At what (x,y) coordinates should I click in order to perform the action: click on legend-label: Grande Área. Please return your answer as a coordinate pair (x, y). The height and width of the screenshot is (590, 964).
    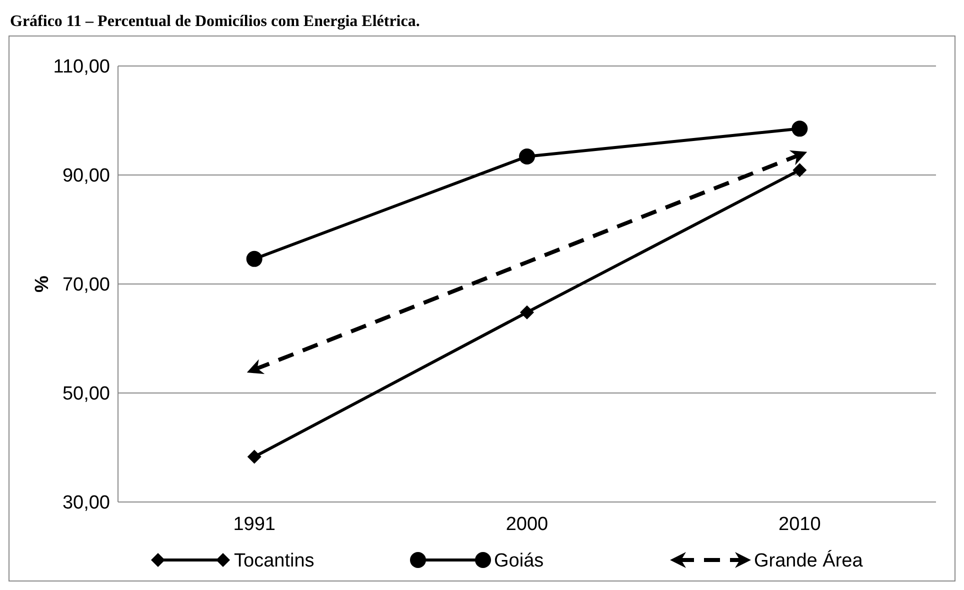
    Looking at the image, I should click on (809, 561).